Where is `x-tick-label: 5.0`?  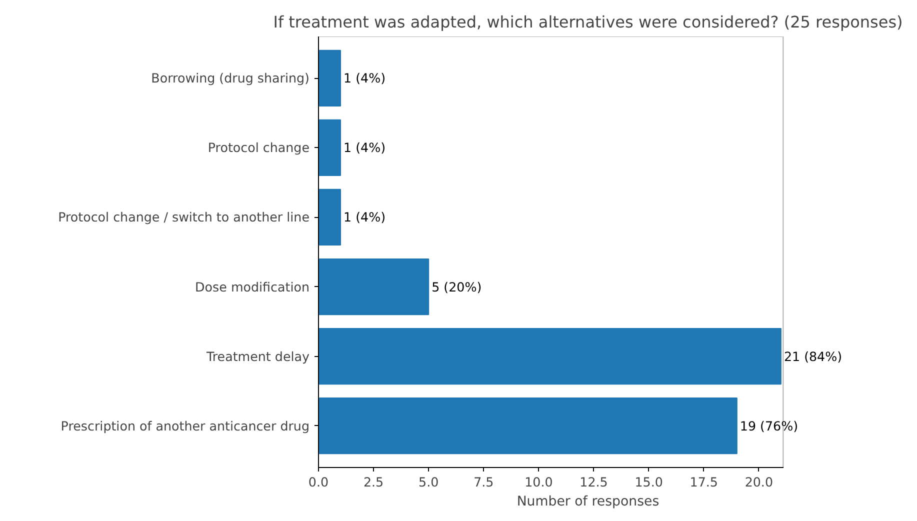
x-tick-label: 5.0 is located at coordinates (428, 482).